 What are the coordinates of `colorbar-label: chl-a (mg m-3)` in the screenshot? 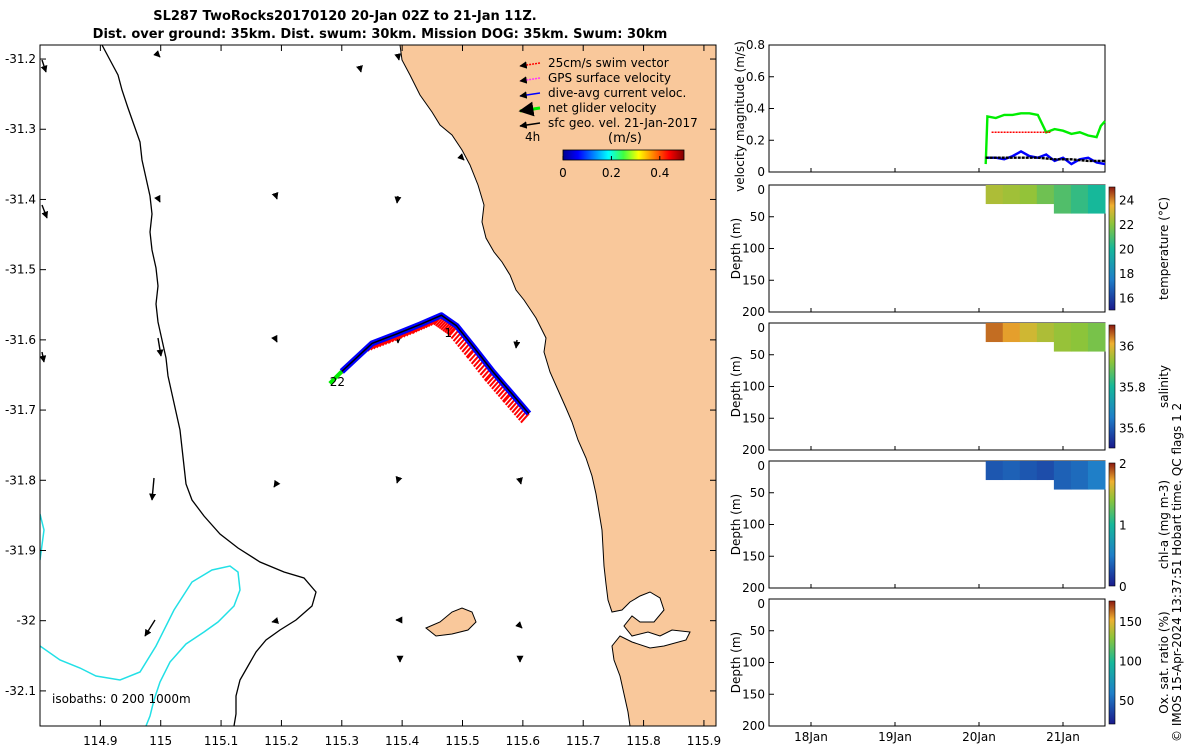 It's located at (1164, 524).